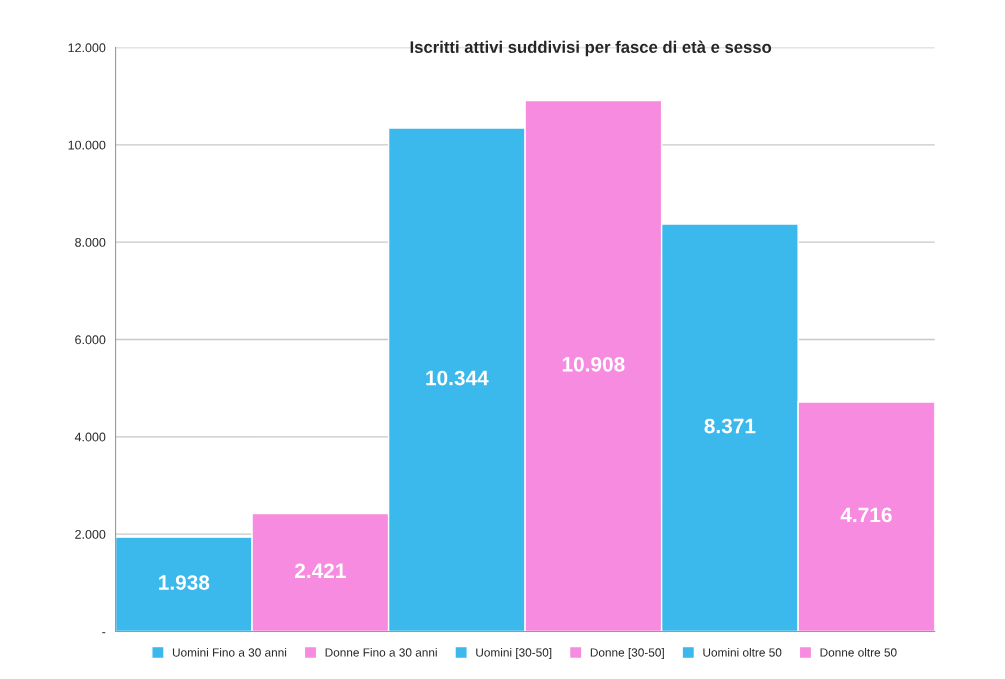  Describe the element at coordinates (730, 426) in the screenshot. I see `data-label: 8.371` at that location.